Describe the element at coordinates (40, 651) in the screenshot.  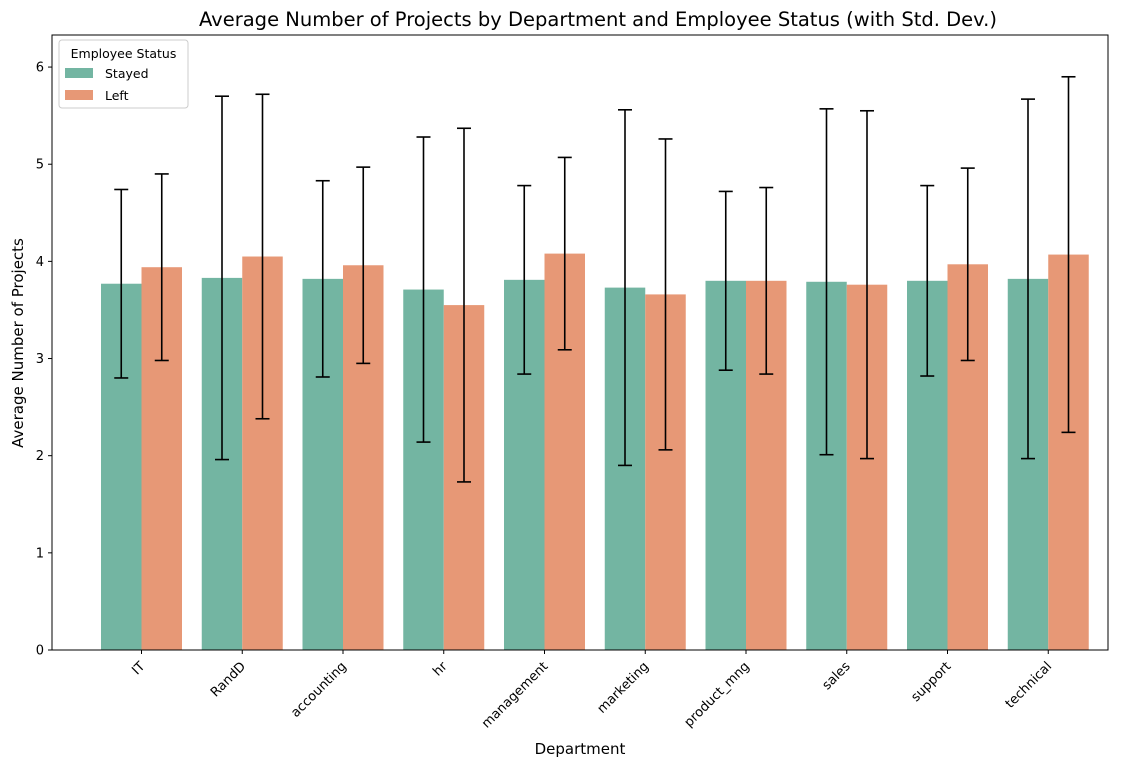
I see `y-tick-label: 0` at that location.